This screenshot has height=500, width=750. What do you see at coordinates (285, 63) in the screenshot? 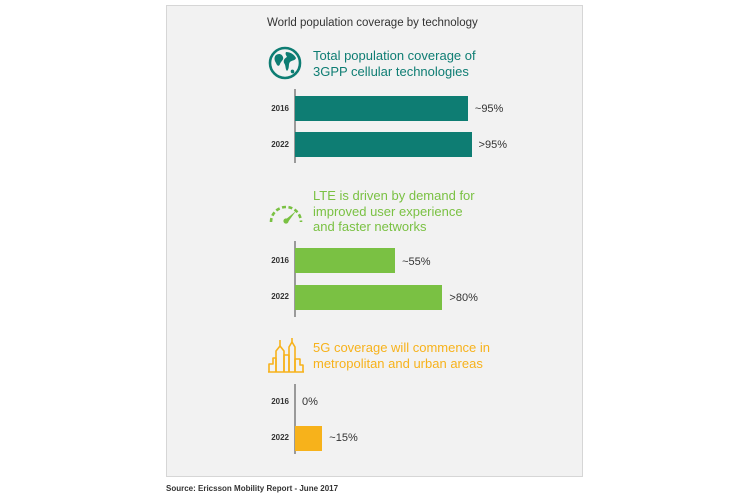
I see `globe-icon` at bounding box center [285, 63].